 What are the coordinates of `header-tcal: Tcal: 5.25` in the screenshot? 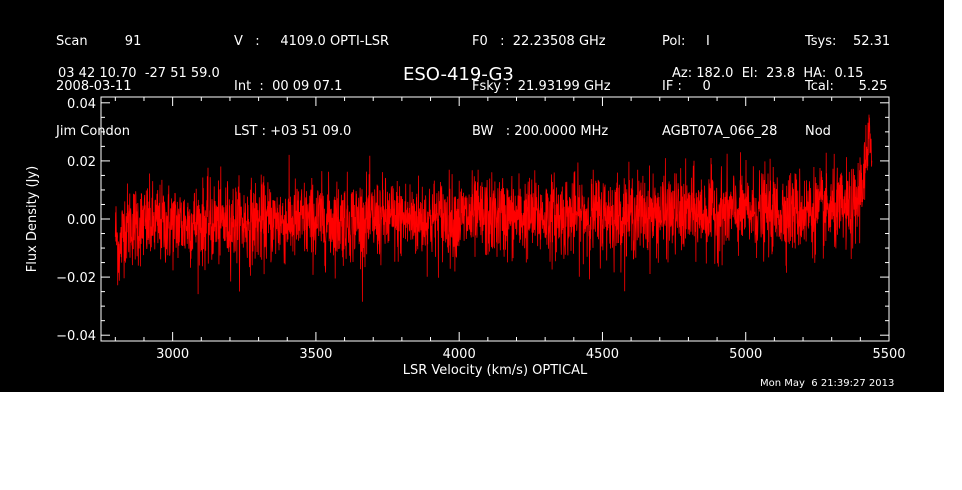 It's located at (846, 86).